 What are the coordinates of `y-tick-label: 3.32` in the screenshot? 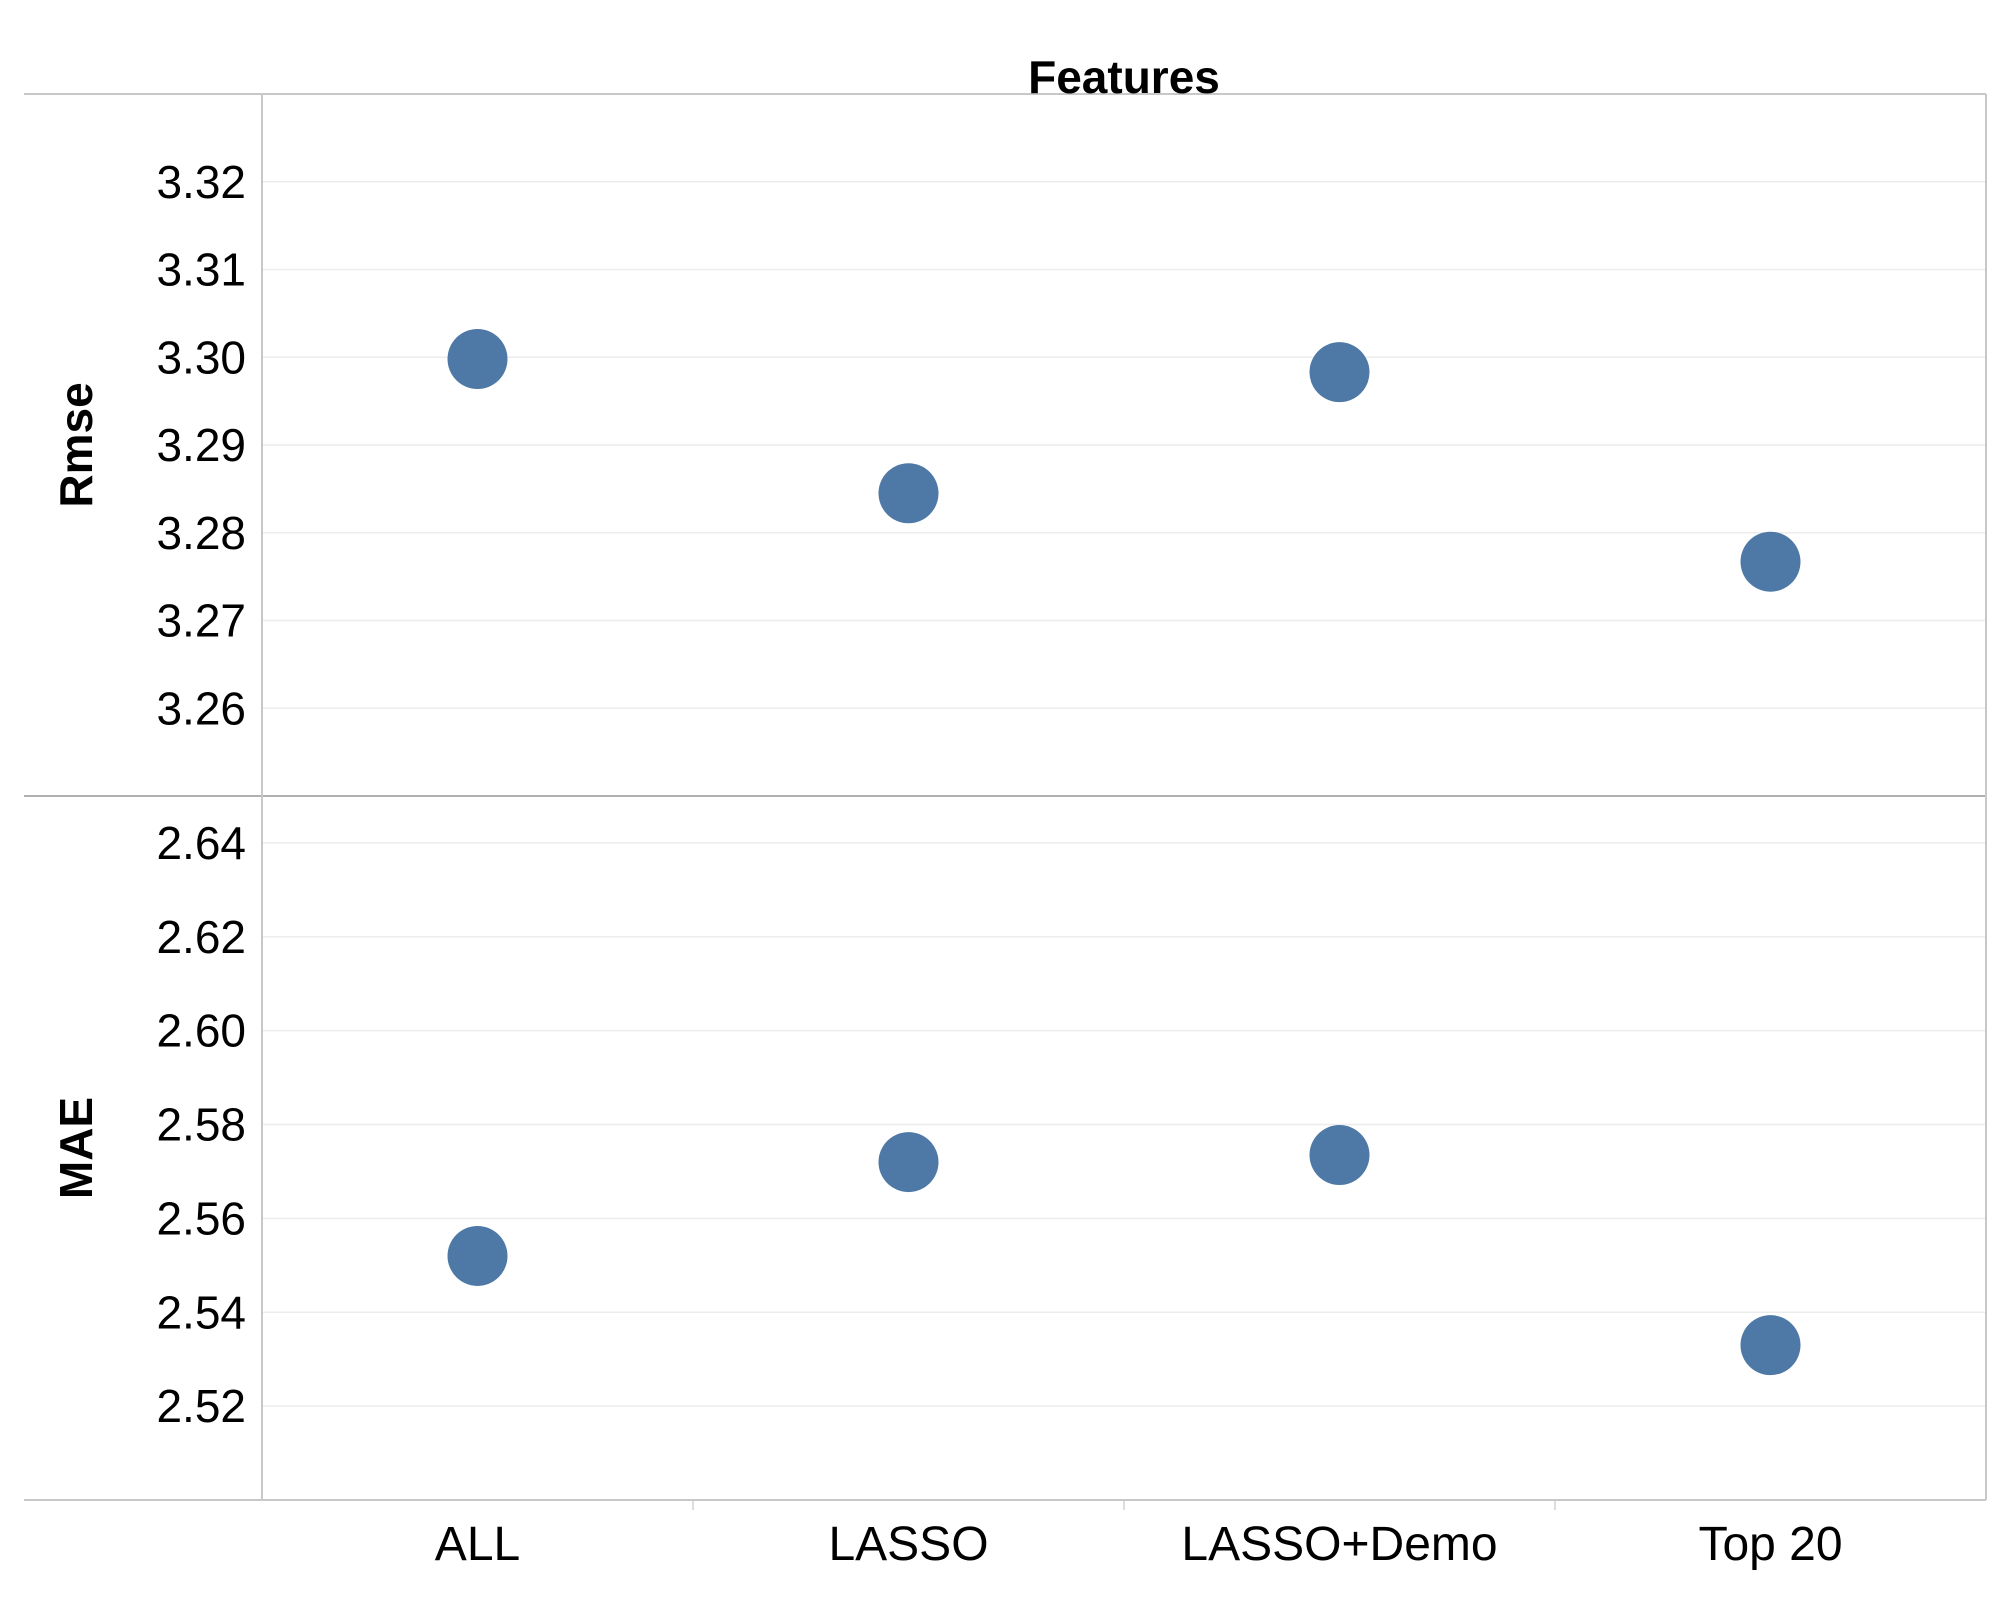 It's located at (201, 182).